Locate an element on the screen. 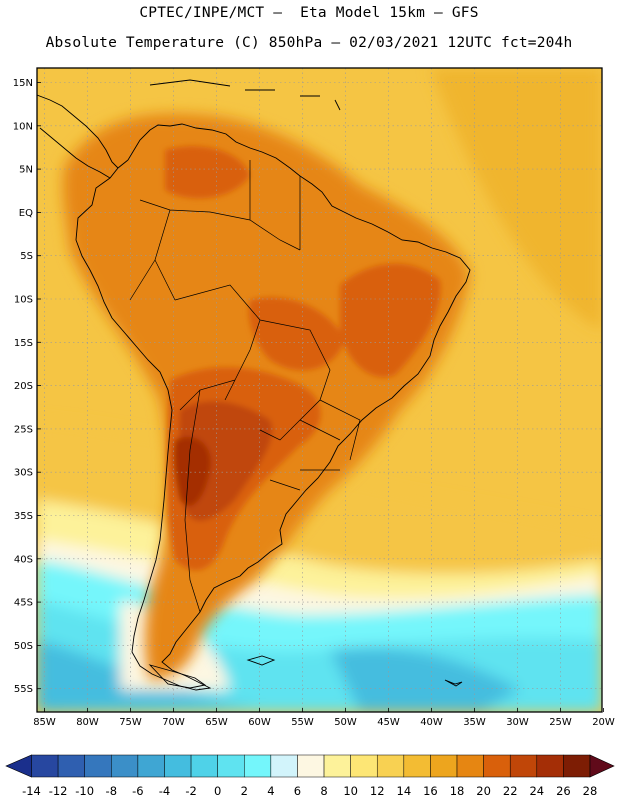 This screenshot has width=618, height=800. colorbar-tick-label: 12 is located at coordinates (377, 791).